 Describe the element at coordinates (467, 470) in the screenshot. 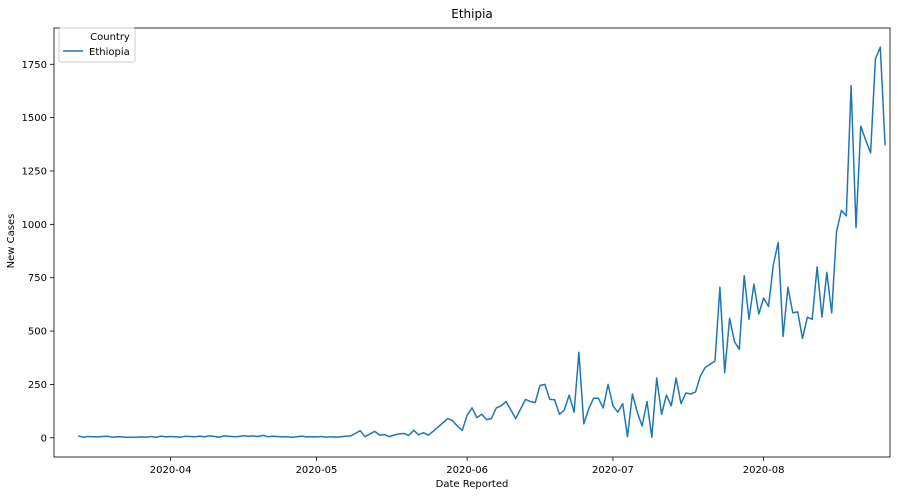

I see `x-tick-label: 2020-06` at that location.